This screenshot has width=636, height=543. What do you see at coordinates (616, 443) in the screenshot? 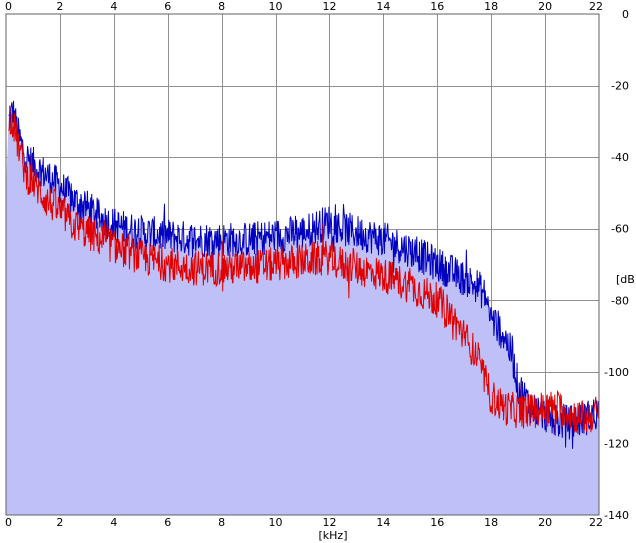
I see `y-tick-label: -120` at bounding box center [616, 443].